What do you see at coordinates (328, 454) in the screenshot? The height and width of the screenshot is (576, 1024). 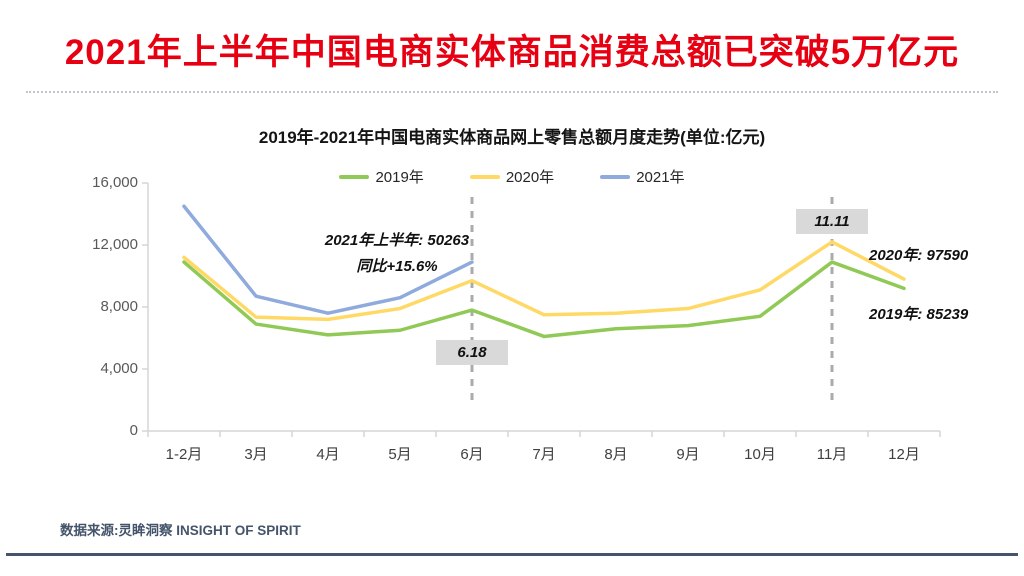 I see `x-axis-tick-label: 4月` at bounding box center [328, 454].